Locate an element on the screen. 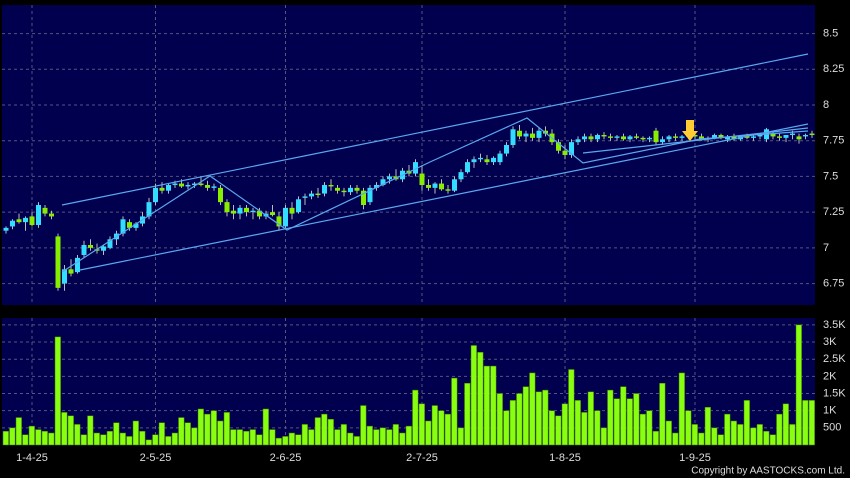 The image size is (850, 478). volume-tick-label: 1K is located at coordinates (830, 411).